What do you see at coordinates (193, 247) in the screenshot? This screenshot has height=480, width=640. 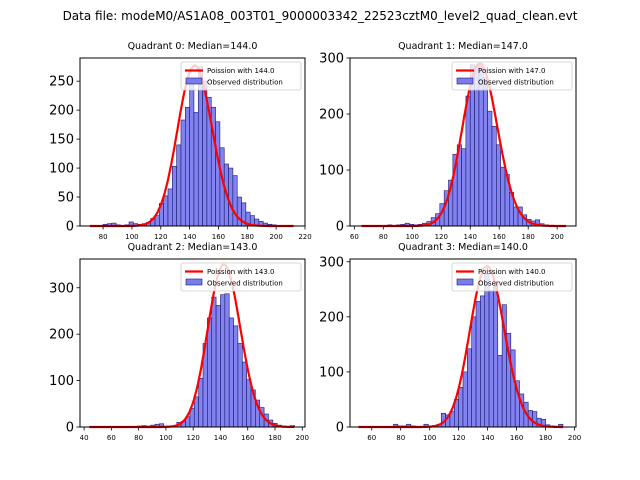 I see `subplot-title: Quadrant 2: Median=143.0` at bounding box center [193, 247].